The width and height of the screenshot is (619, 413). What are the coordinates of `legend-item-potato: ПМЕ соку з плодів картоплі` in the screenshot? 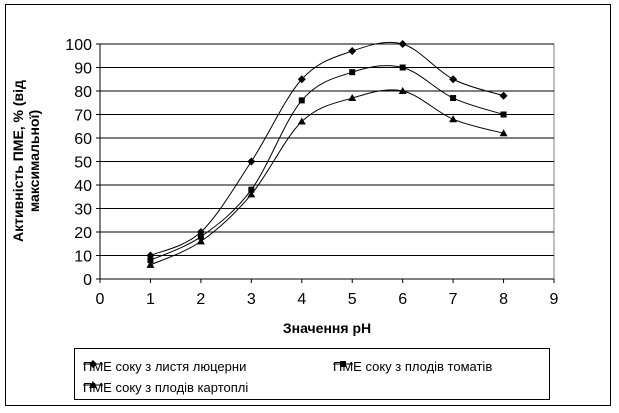 It's located at (165, 387).